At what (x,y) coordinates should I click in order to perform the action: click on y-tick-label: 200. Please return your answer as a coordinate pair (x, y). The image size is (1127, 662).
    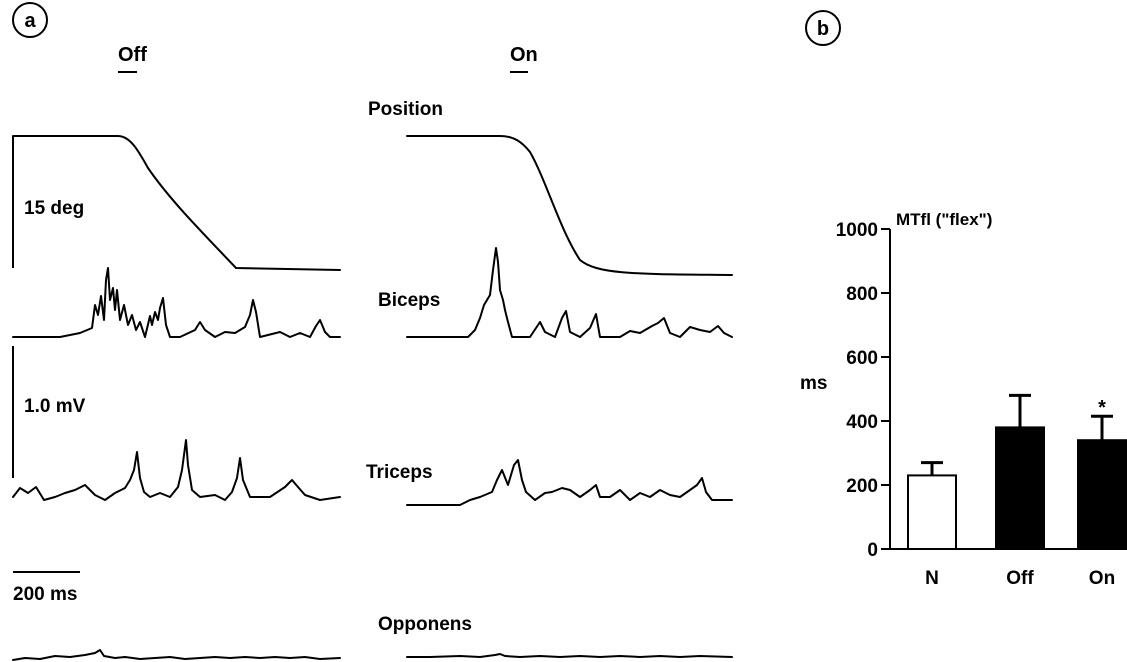
    Looking at the image, I should click on (862, 486).